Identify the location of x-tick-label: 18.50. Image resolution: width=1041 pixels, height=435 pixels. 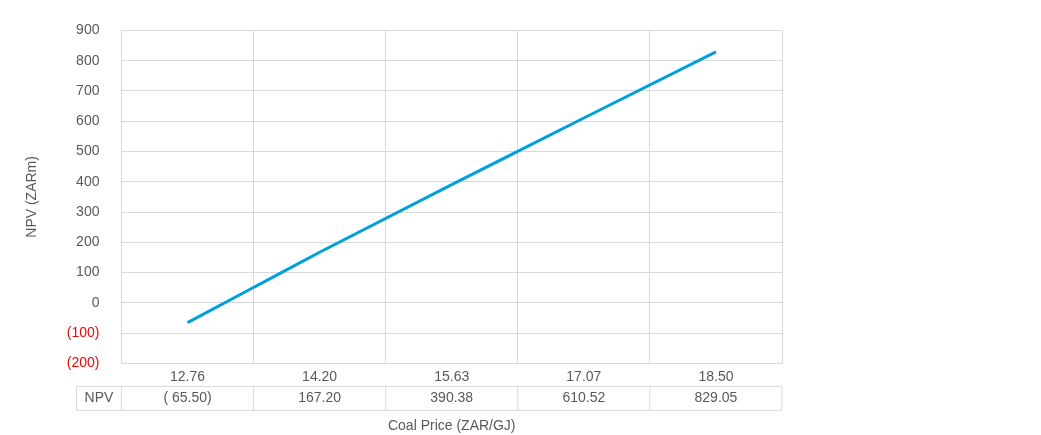
(716, 375).